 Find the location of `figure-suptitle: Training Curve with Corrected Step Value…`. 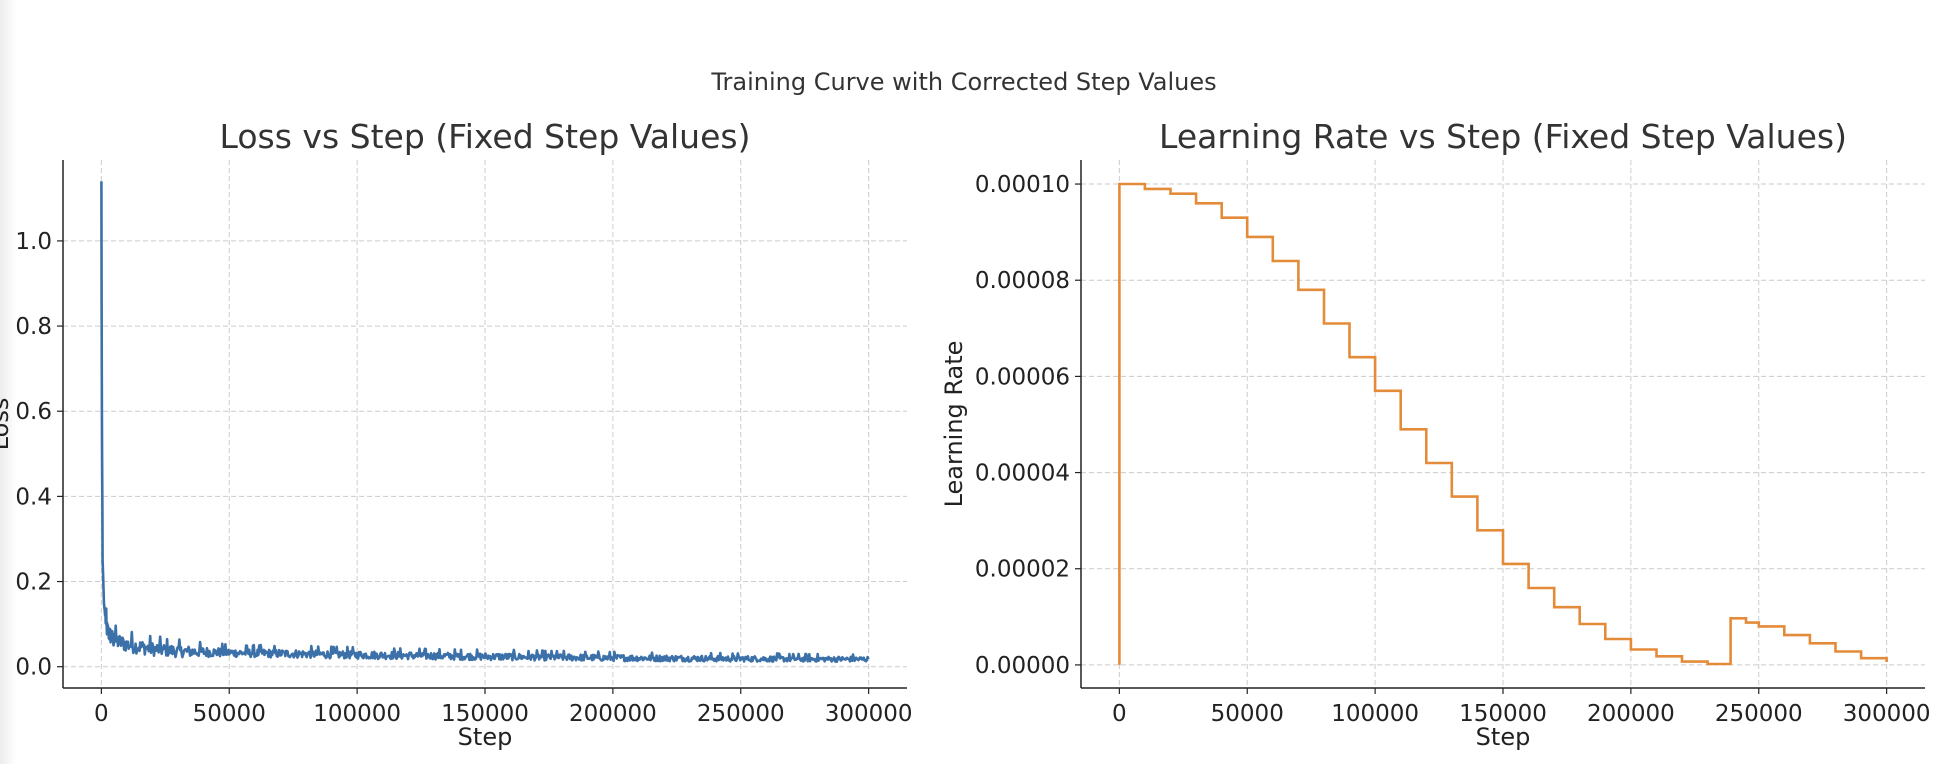

figure-suptitle: Training Curve with Corrected Step Value… is located at coordinates (963, 82).